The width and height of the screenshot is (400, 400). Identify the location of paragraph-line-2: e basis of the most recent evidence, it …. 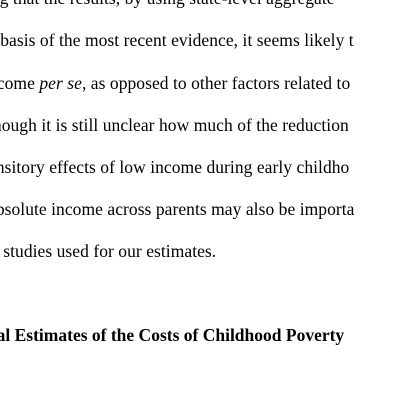
(177, 40).